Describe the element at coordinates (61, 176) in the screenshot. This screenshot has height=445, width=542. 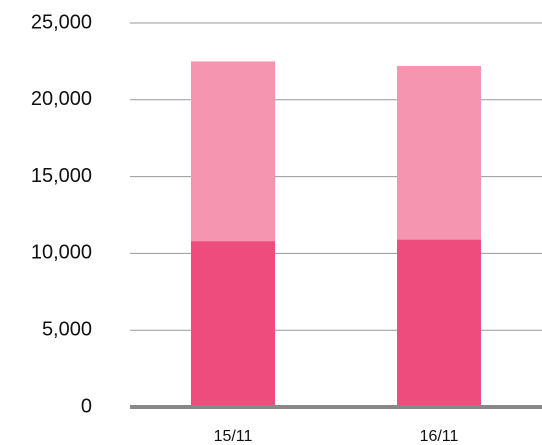
I see `y-tick-label: 15,000` at that location.